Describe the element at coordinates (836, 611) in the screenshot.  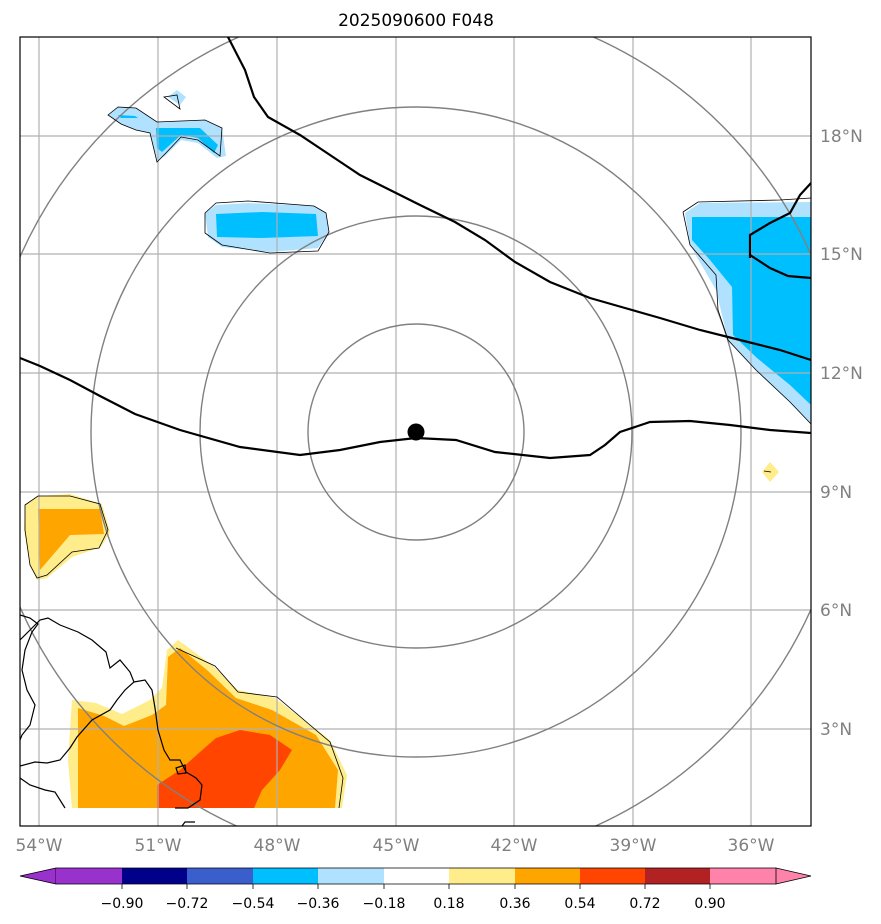
I see `lat-label: 6°N` at that location.